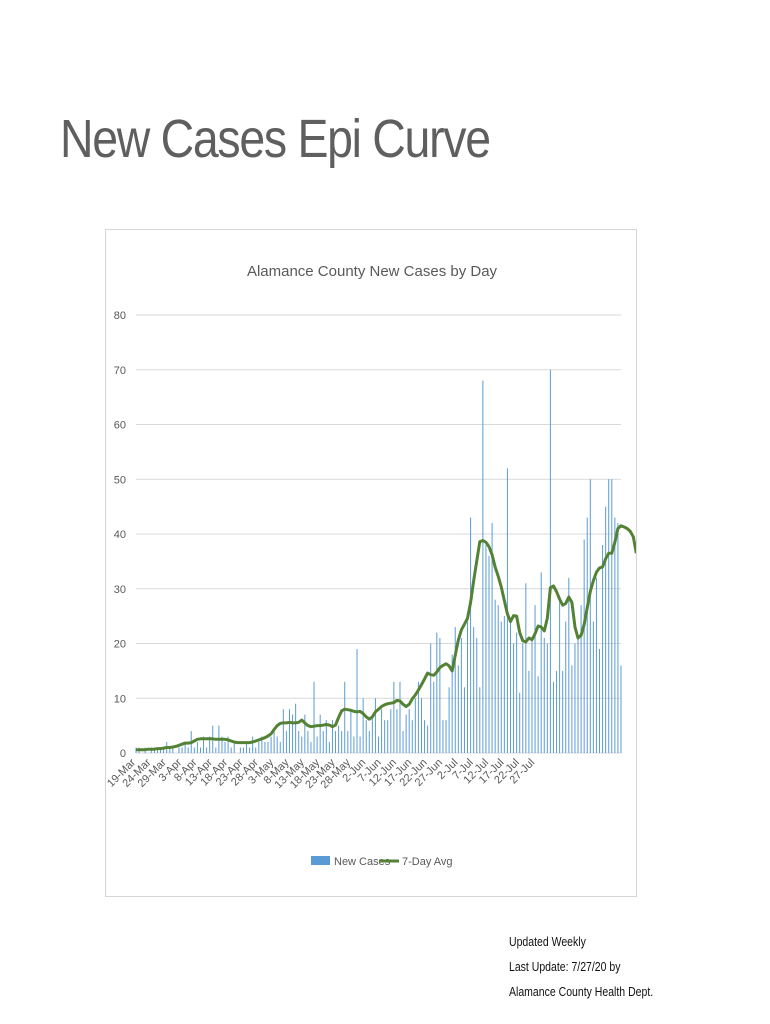  I want to click on y-tick-label-50: 50, so click(120, 480).